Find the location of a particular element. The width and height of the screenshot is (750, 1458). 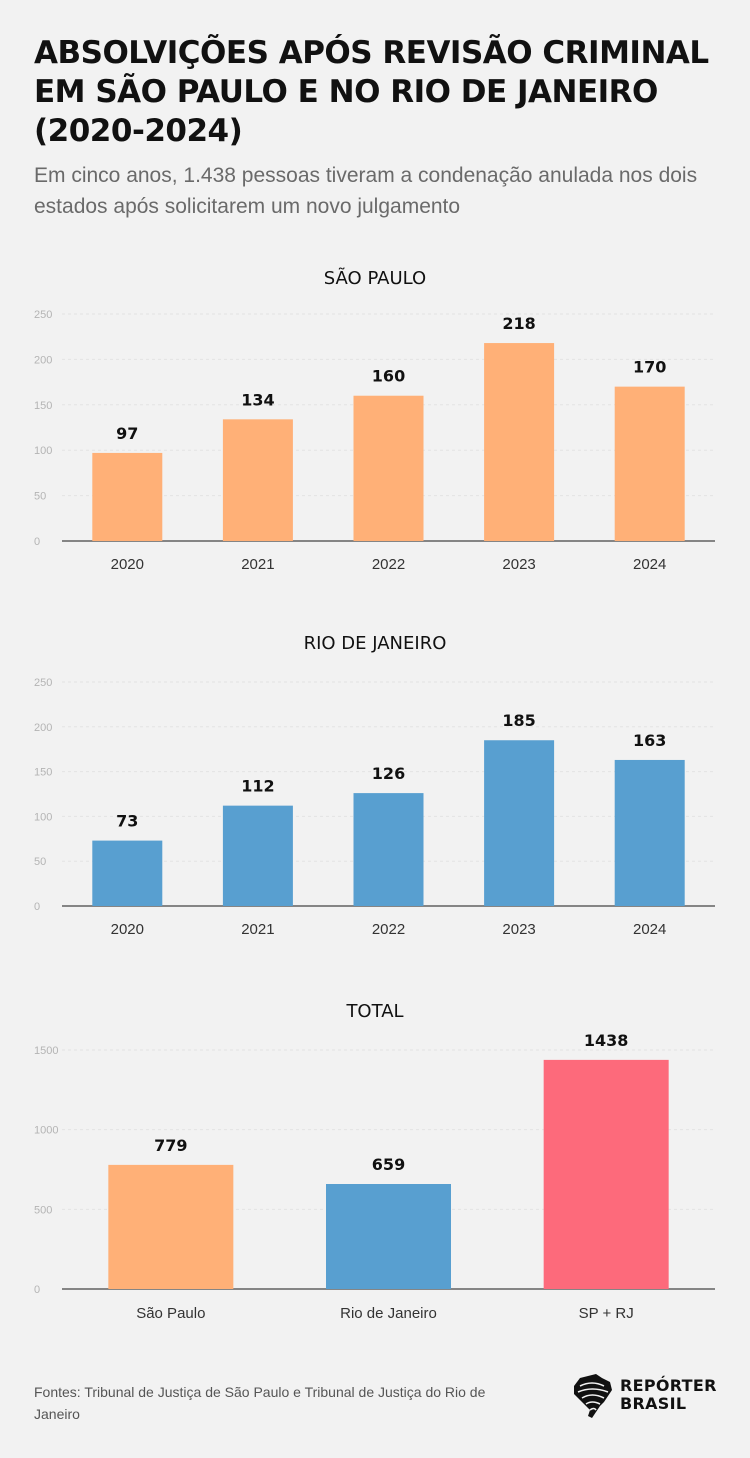

data-label: 97 is located at coordinates (127, 433).